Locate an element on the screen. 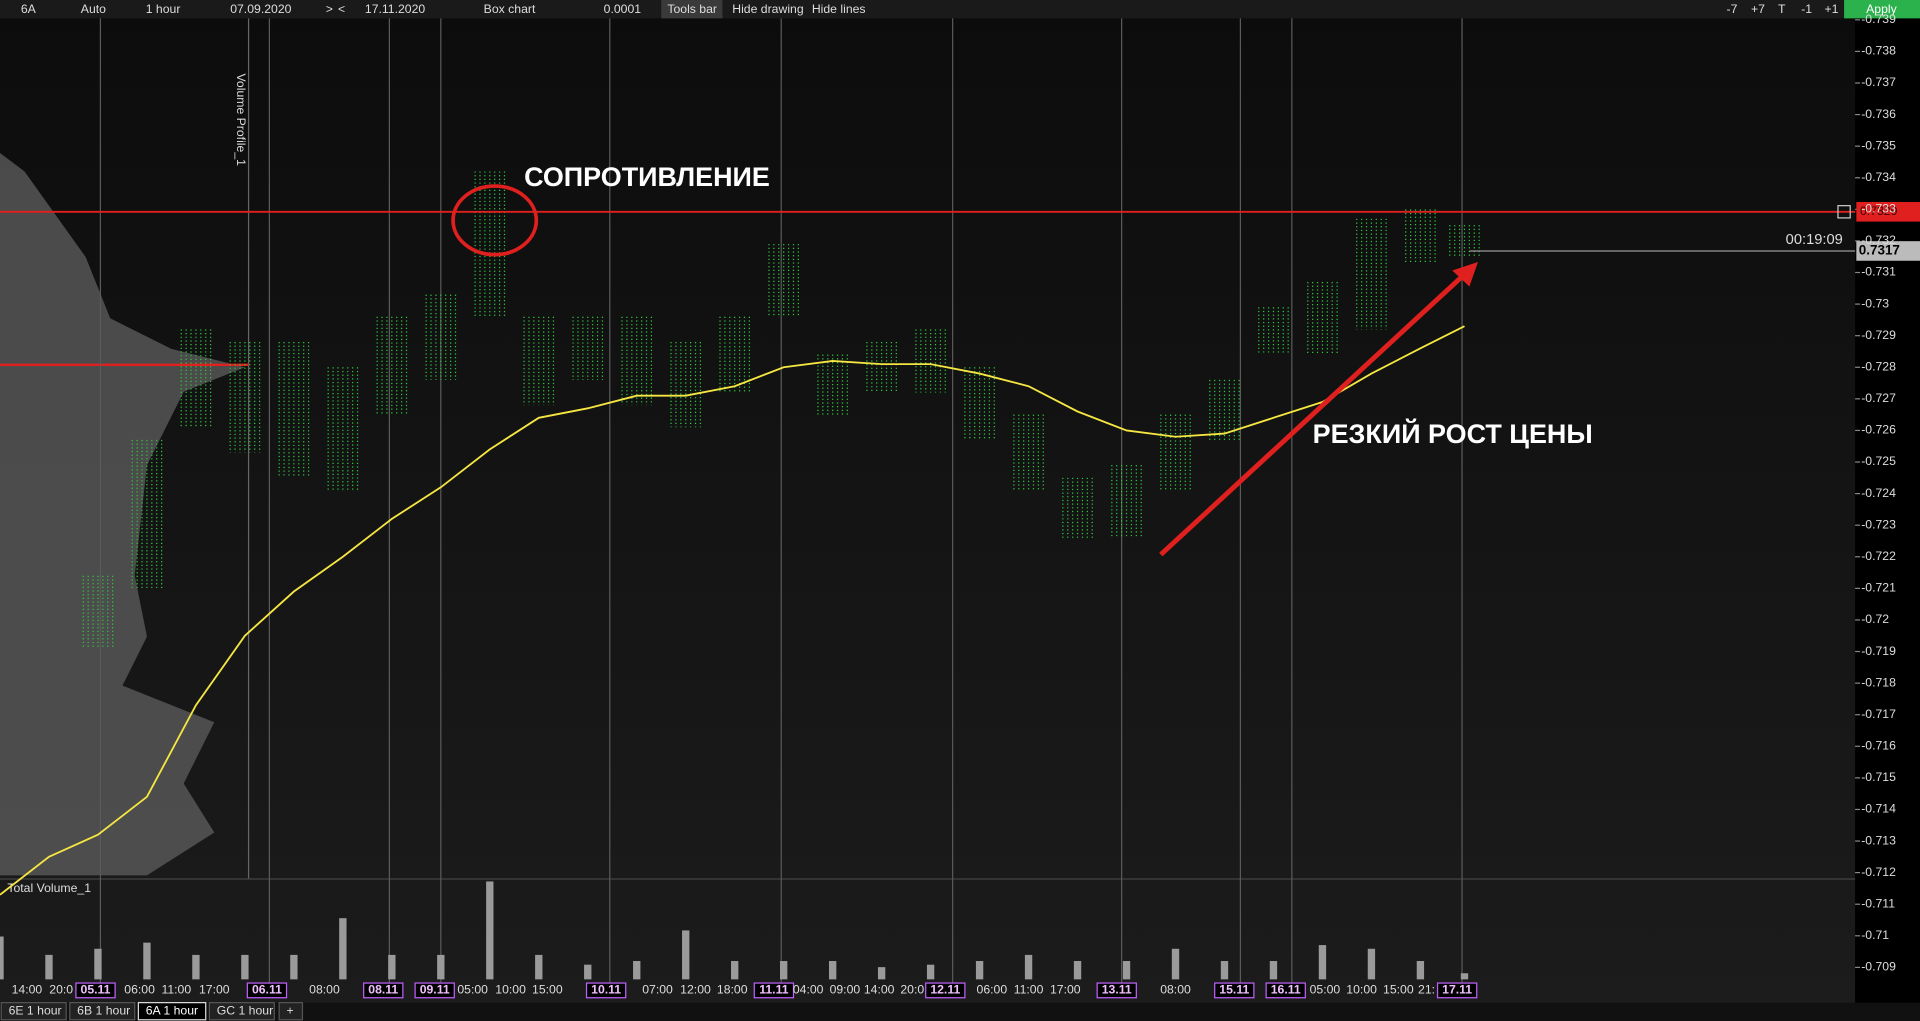  x-tick-label: 15:00 is located at coordinates (547, 990).